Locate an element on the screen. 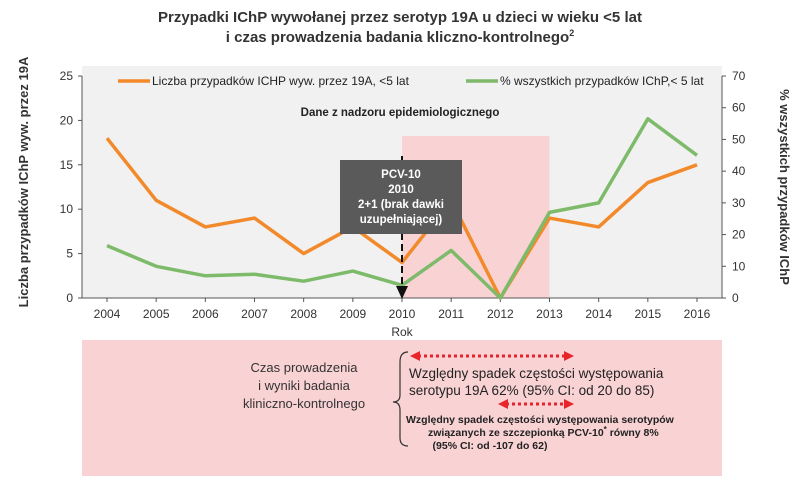 The image size is (800, 496). event-arrowhead is located at coordinates (402, 292).